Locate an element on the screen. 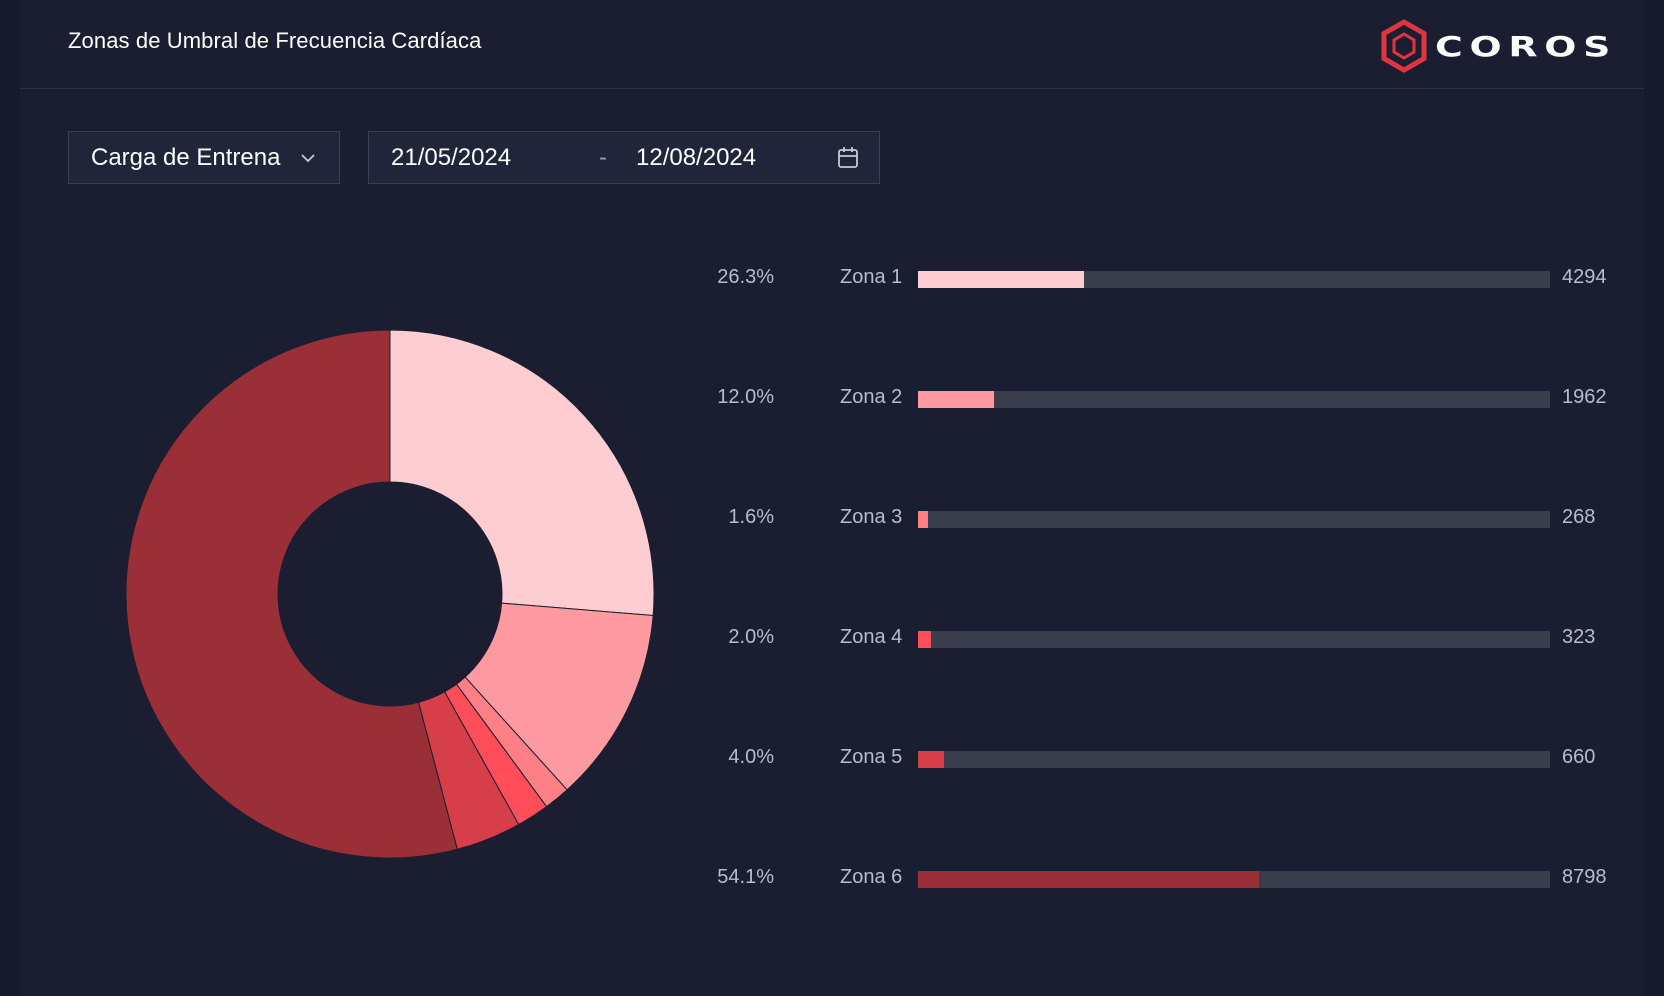  zone-name-label: Zona 2 is located at coordinates (871, 397).